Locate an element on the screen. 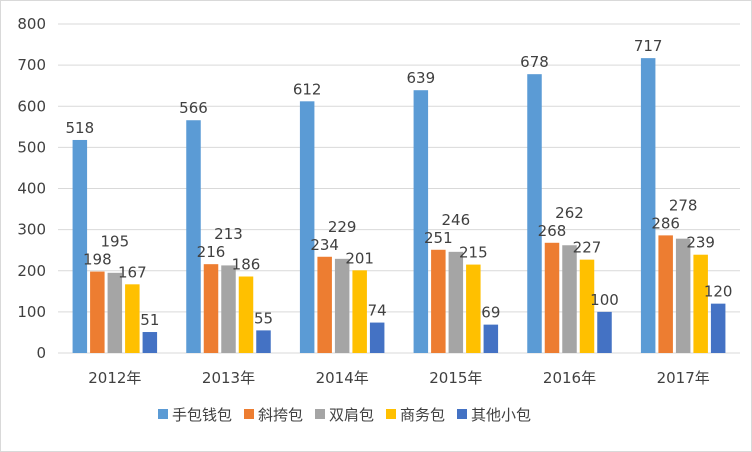  data-label: 198 is located at coordinates (97, 260).